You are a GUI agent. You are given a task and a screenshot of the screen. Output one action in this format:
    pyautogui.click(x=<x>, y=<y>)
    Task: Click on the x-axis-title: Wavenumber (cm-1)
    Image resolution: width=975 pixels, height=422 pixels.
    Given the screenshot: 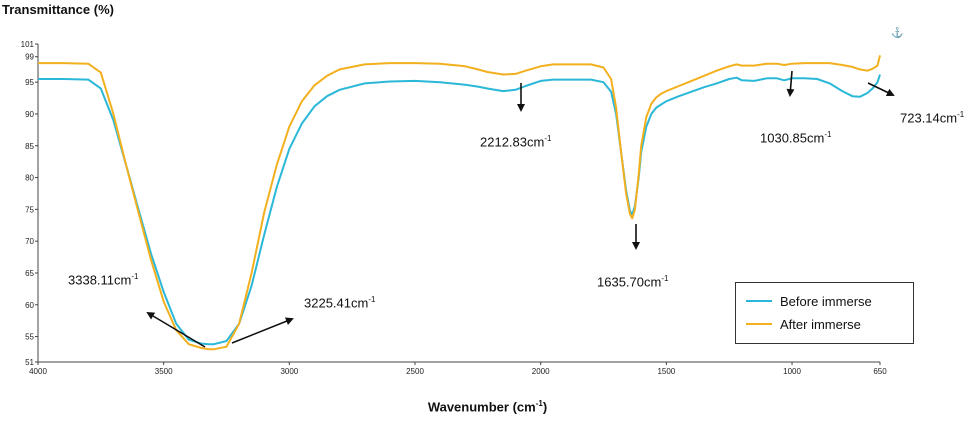 What is the action you would take?
    pyautogui.click(x=487, y=406)
    